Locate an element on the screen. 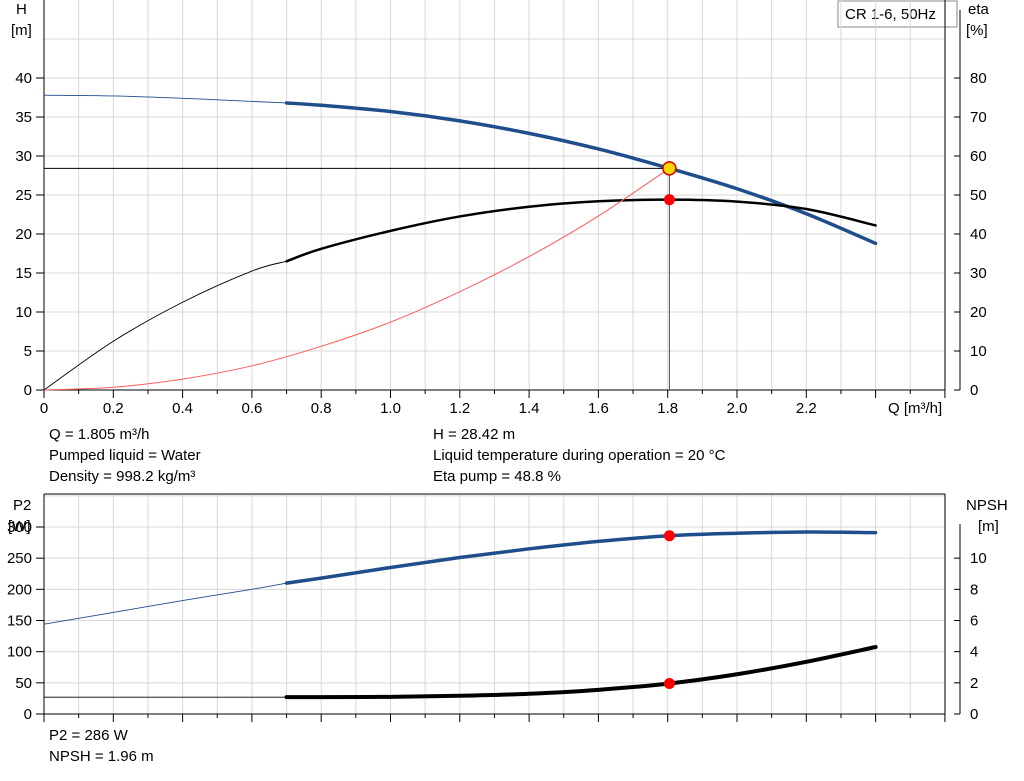  left-tick-label: 200 is located at coordinates (19, 589).